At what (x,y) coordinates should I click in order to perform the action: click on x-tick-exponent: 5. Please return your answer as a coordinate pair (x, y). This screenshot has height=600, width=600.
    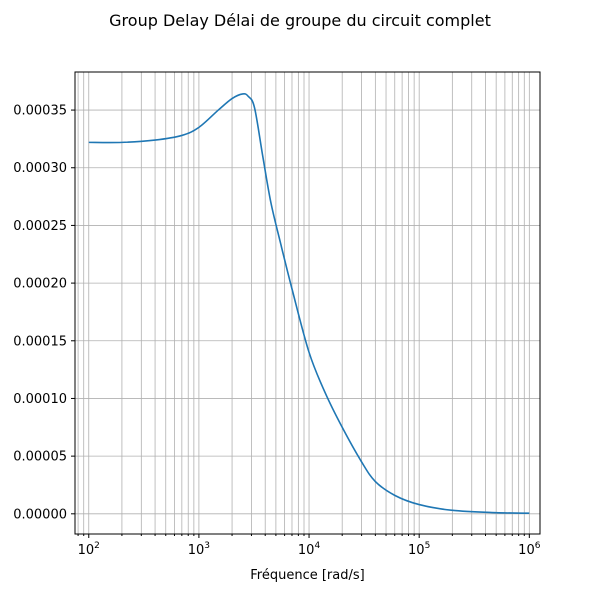
    Looking at the image, I should click on (428, 546).